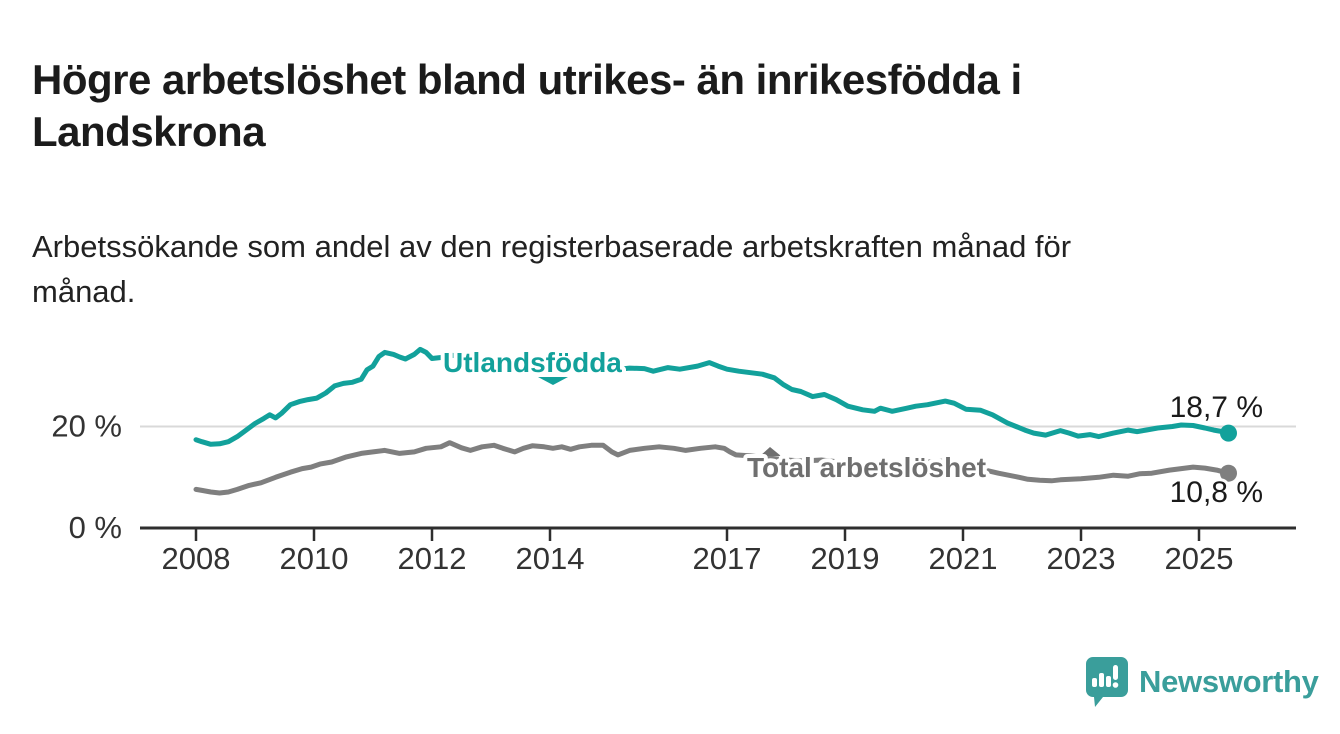 The image size is (1340, 734). I want to click on y-axis-labels: 20 % 0 %, so click(86, 477).